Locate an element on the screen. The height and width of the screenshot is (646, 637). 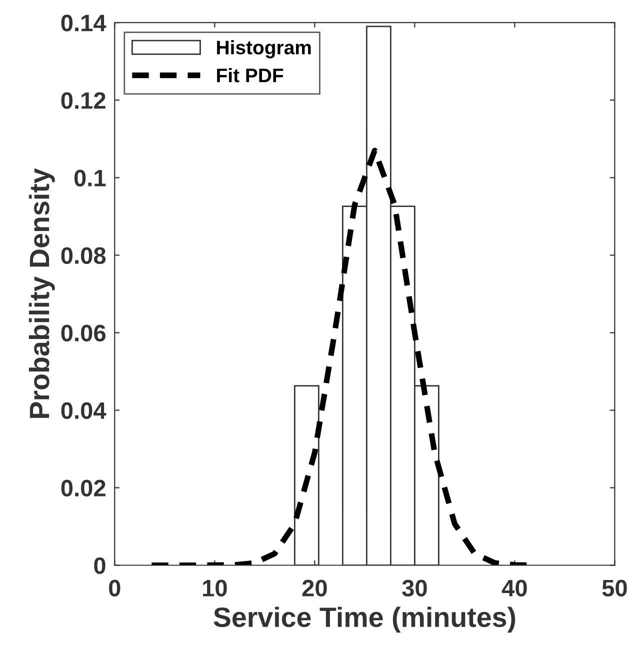
x-tick-label: 30 is located at coordinates (414, 588).